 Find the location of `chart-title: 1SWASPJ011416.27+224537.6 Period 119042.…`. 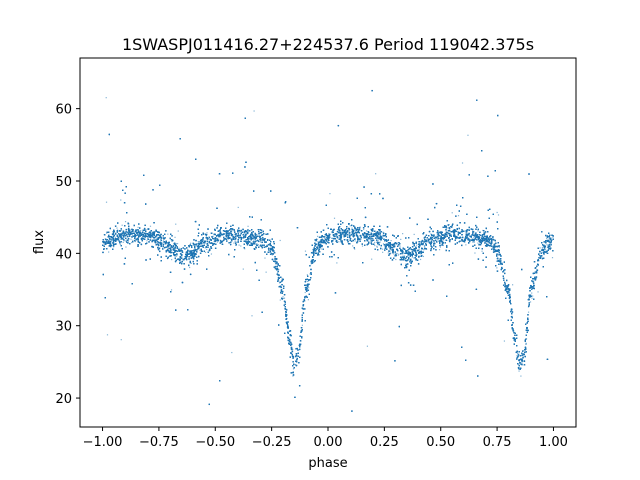

chart-title: 1SWASPJ011416.27+224537.6 Period 119042.… is located at coordinates (328, 44).